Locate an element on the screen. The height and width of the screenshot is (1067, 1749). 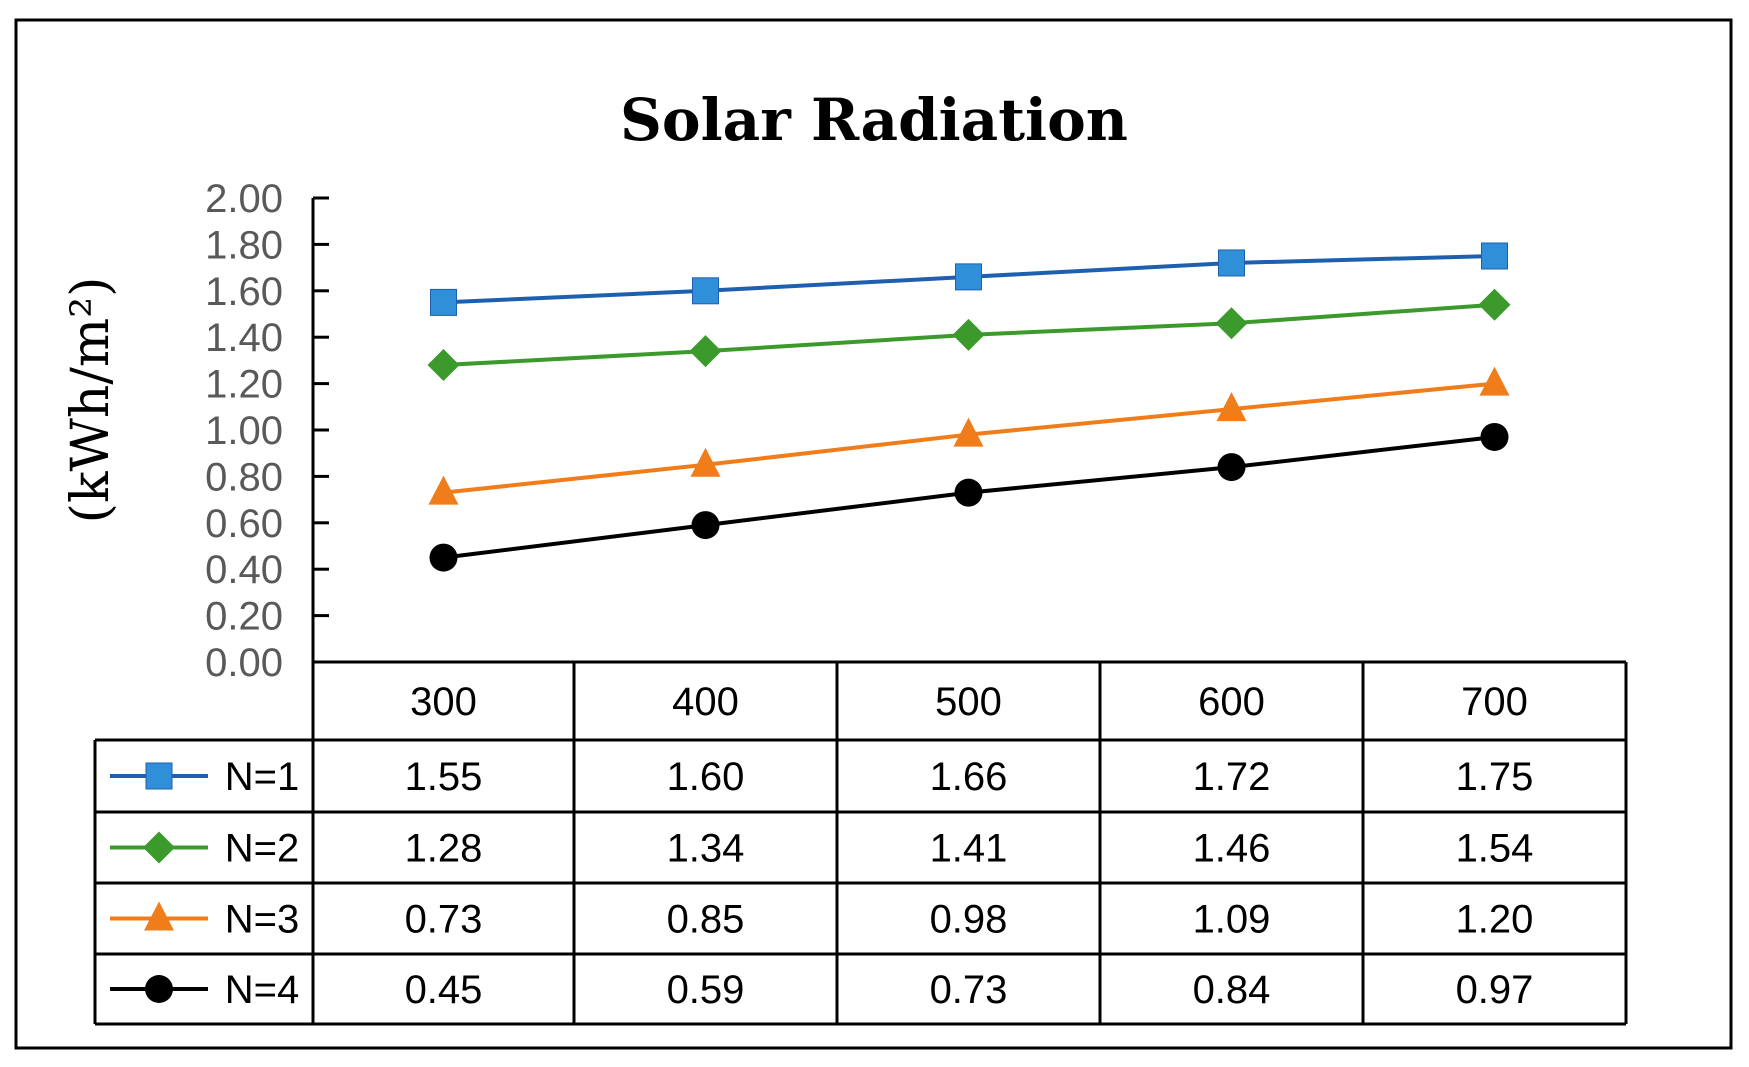
table-cell: 1.54 is located at coordinates (1495, 849).